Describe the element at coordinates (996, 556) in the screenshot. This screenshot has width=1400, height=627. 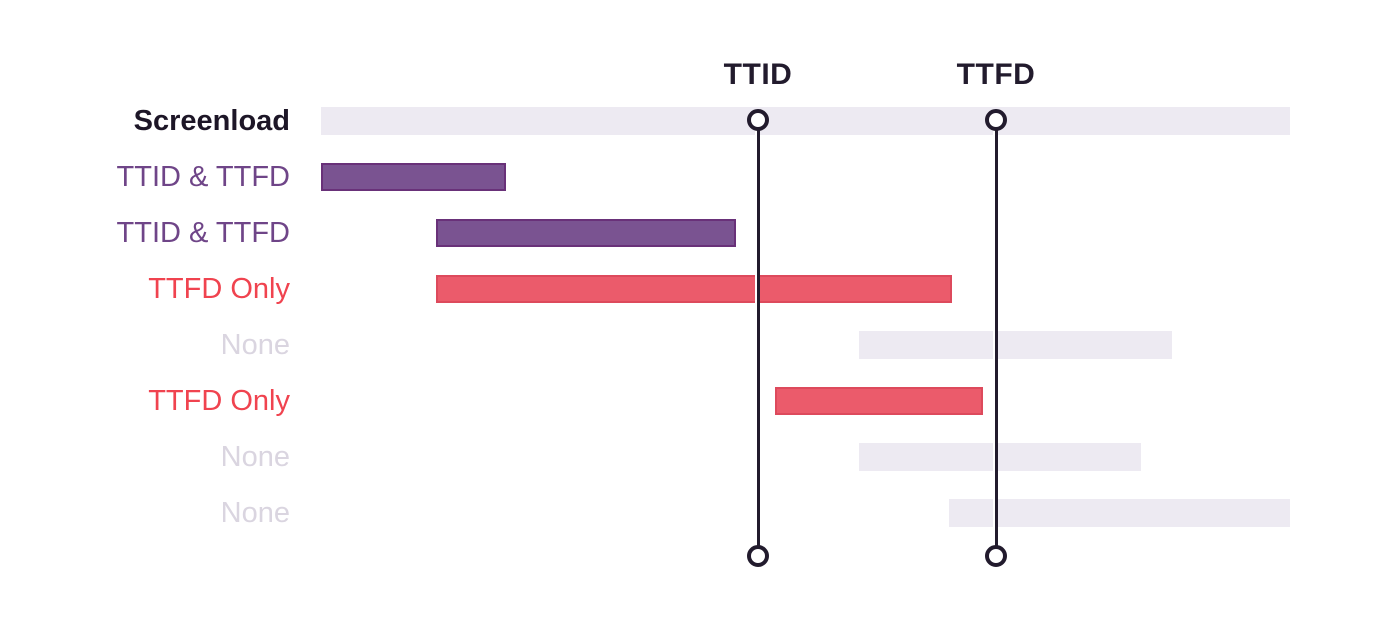
I see `ttfd-marker-endpoint-bottom` at that location.